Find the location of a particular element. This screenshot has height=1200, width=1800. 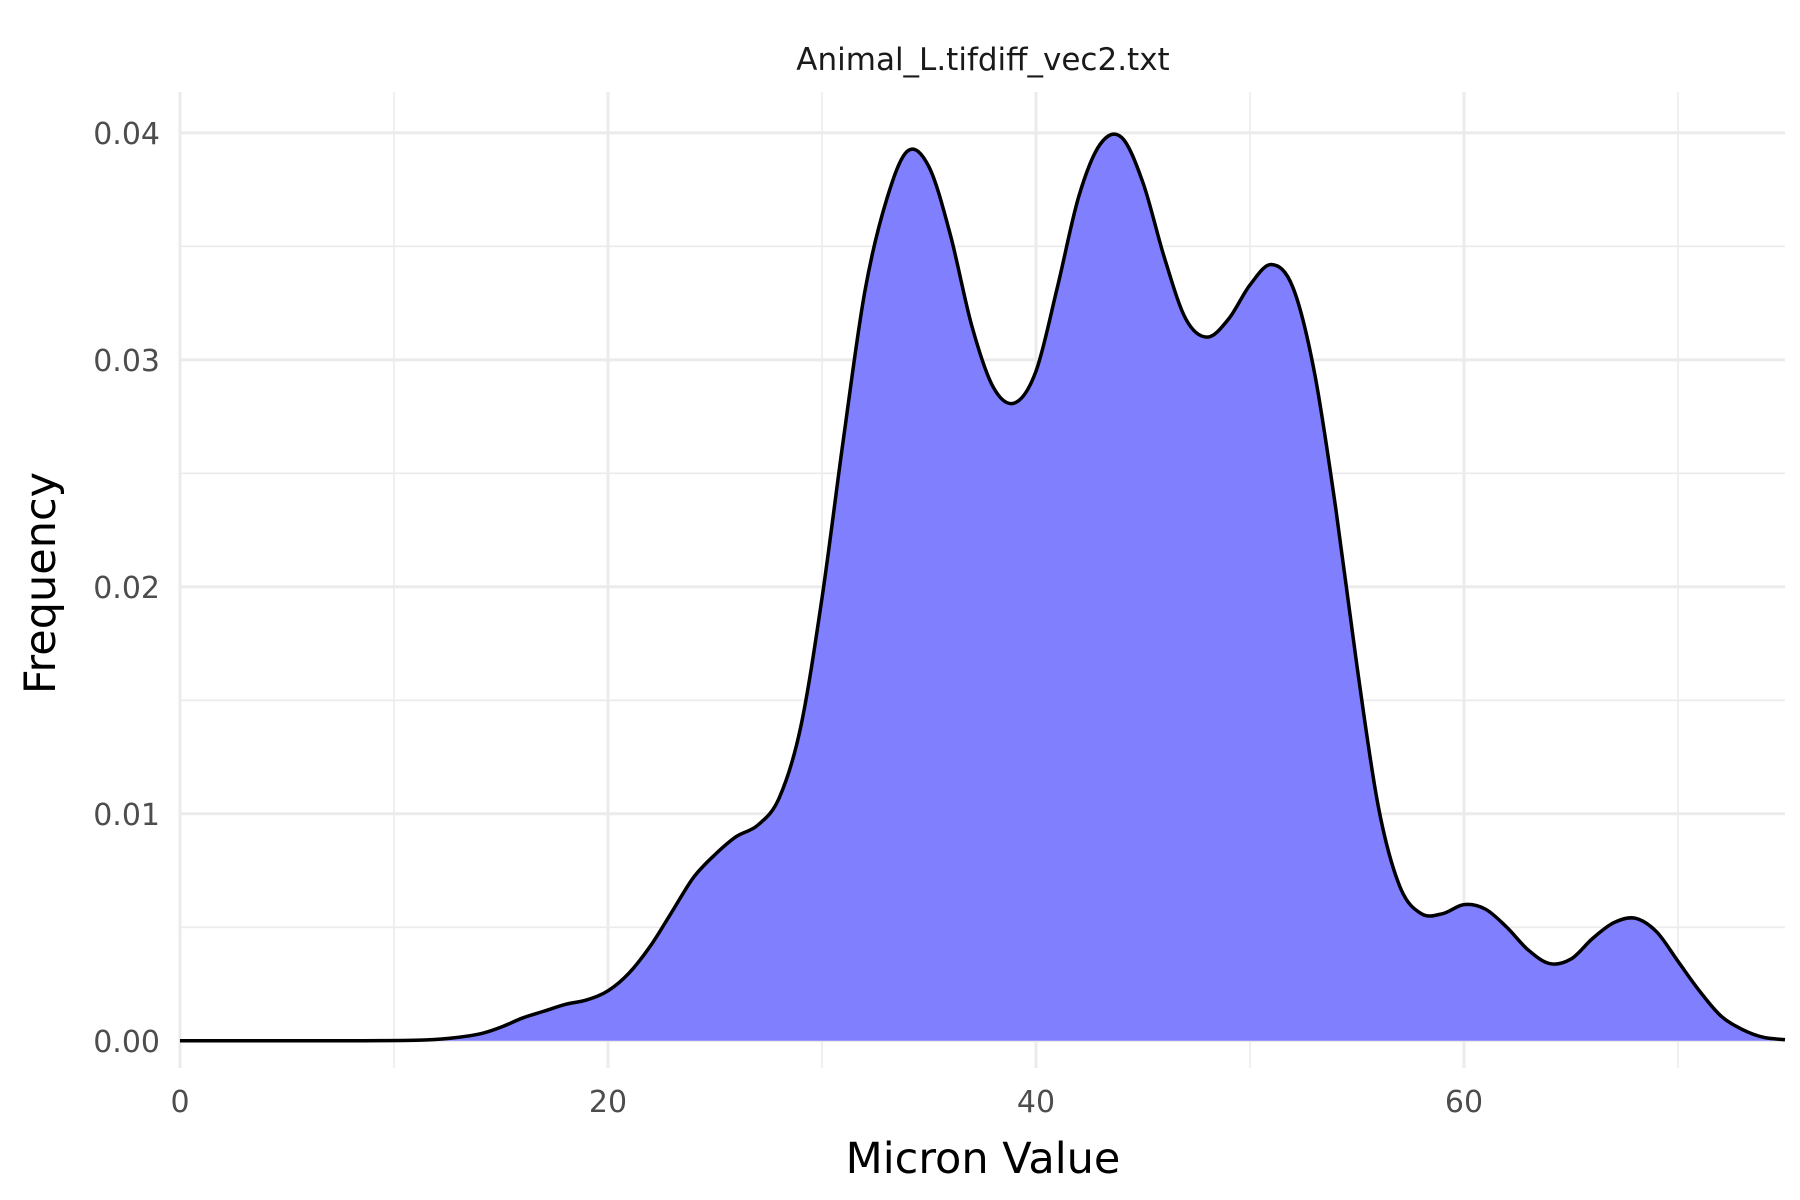

y-tick-label: 0.00 is located at coordinates (126, 1042).